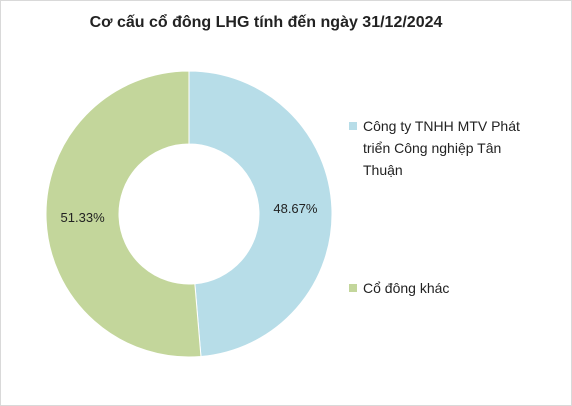  Describe the element at coordinates (83, 217) in the screenshot. I see `data-label: 51.33%` at that location.